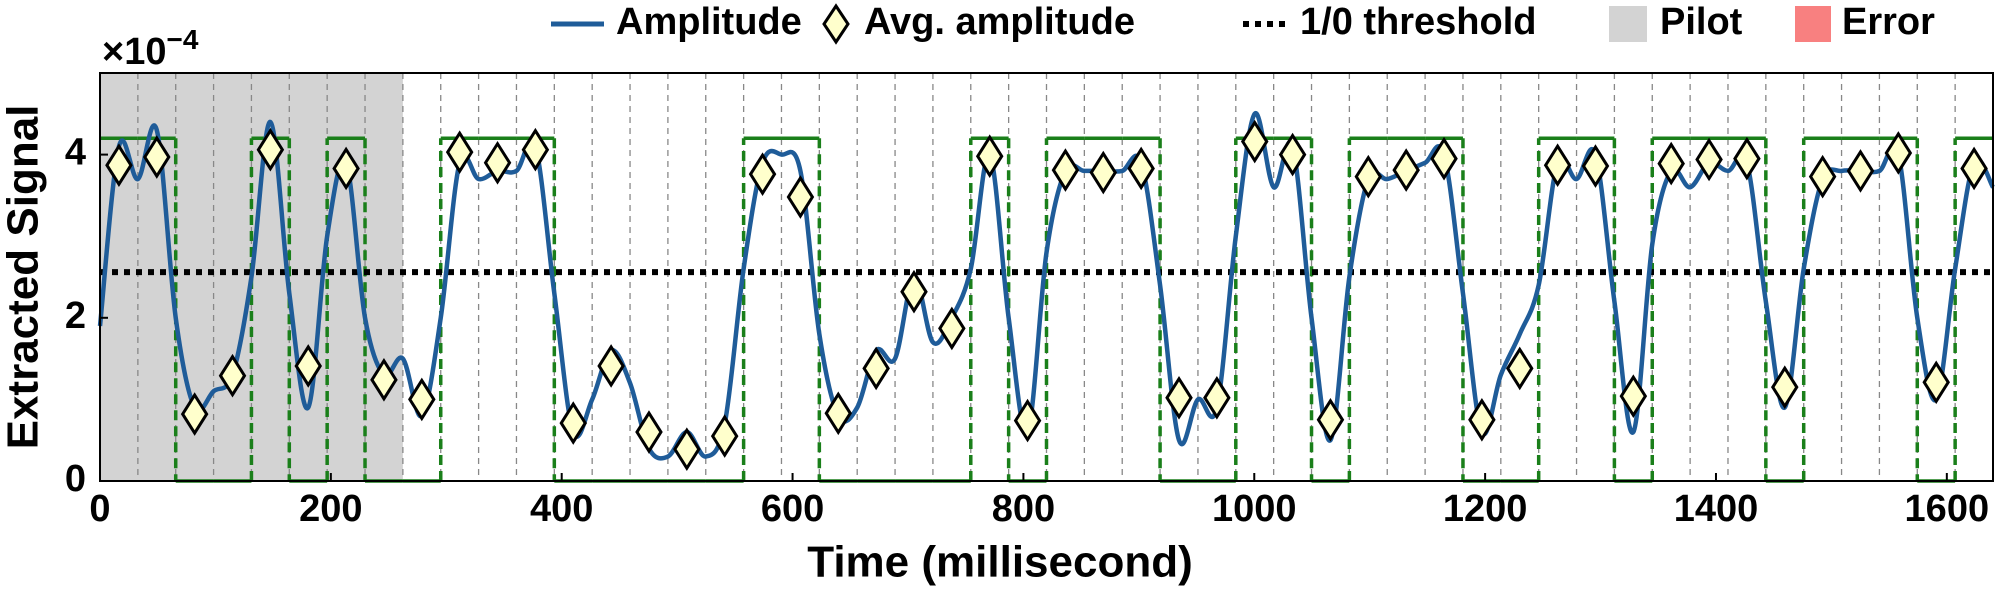  What do you see at coordinates (1023, 509) in the screenshot?
I see `x-tick-label: 800` at bounding box center [1023, 509].